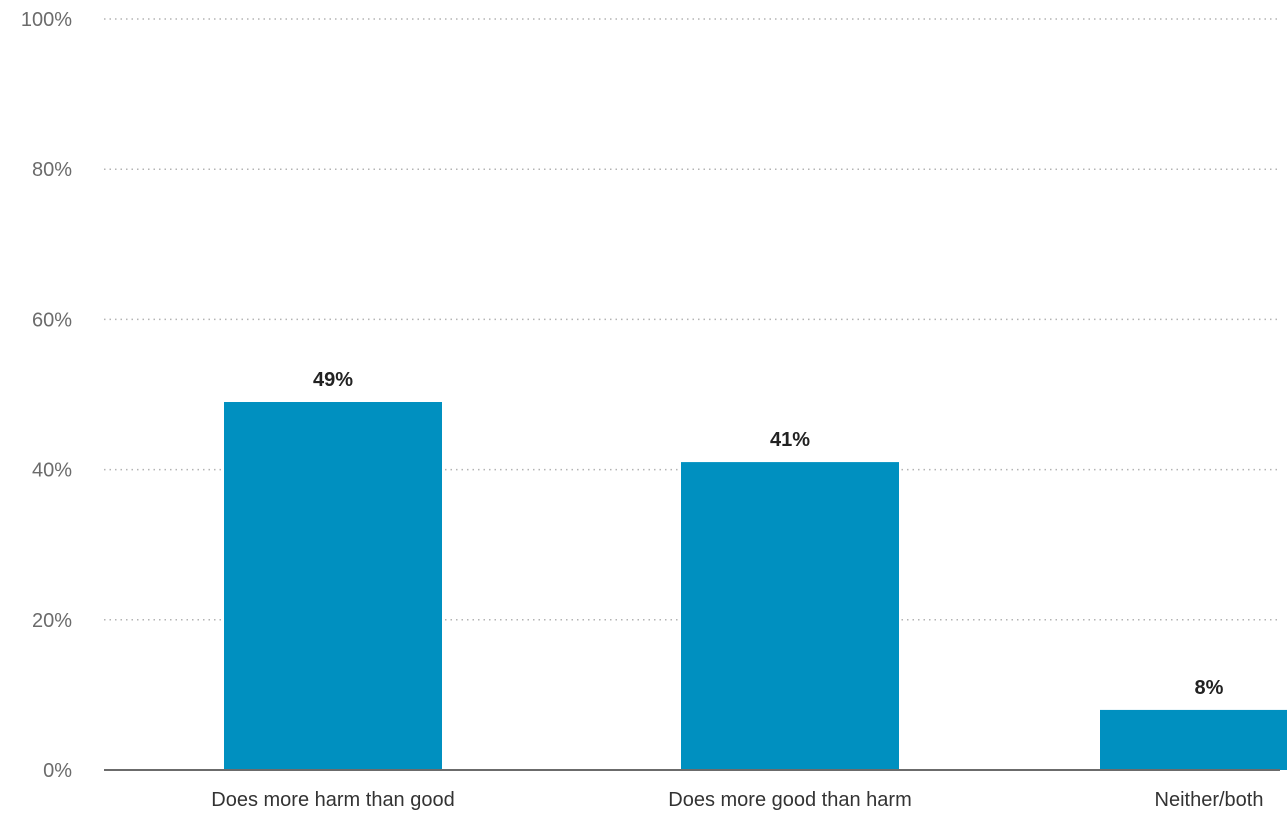  Describe the element at coordinates (46, 395) in the screenshot. I see `y-axis-tick-labels: 0% 20% 40% 60% 80% 100%` at that location.